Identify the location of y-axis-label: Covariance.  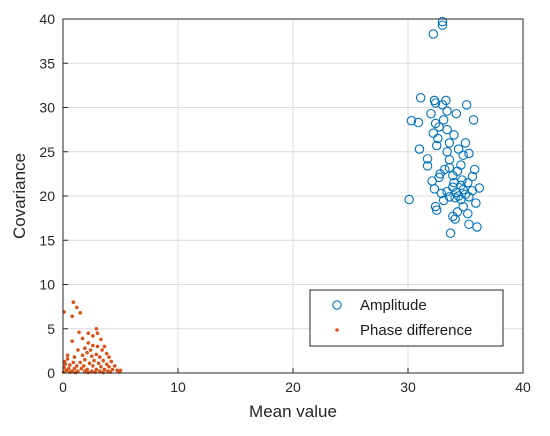
(19, 196).